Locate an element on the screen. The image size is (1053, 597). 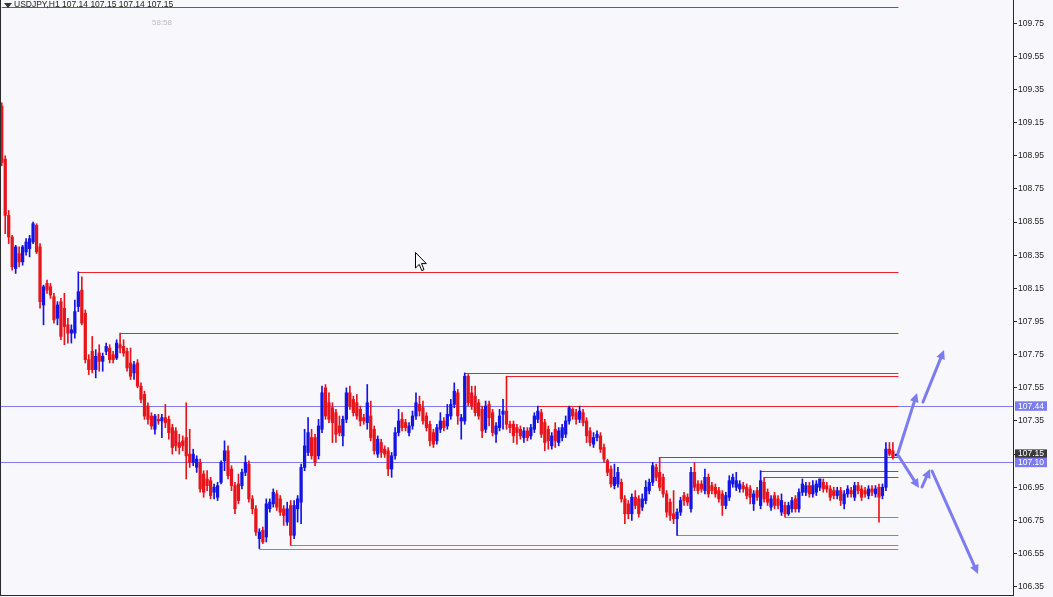
y-tick-label: 109.35 is located at coordinates (1031, 88).